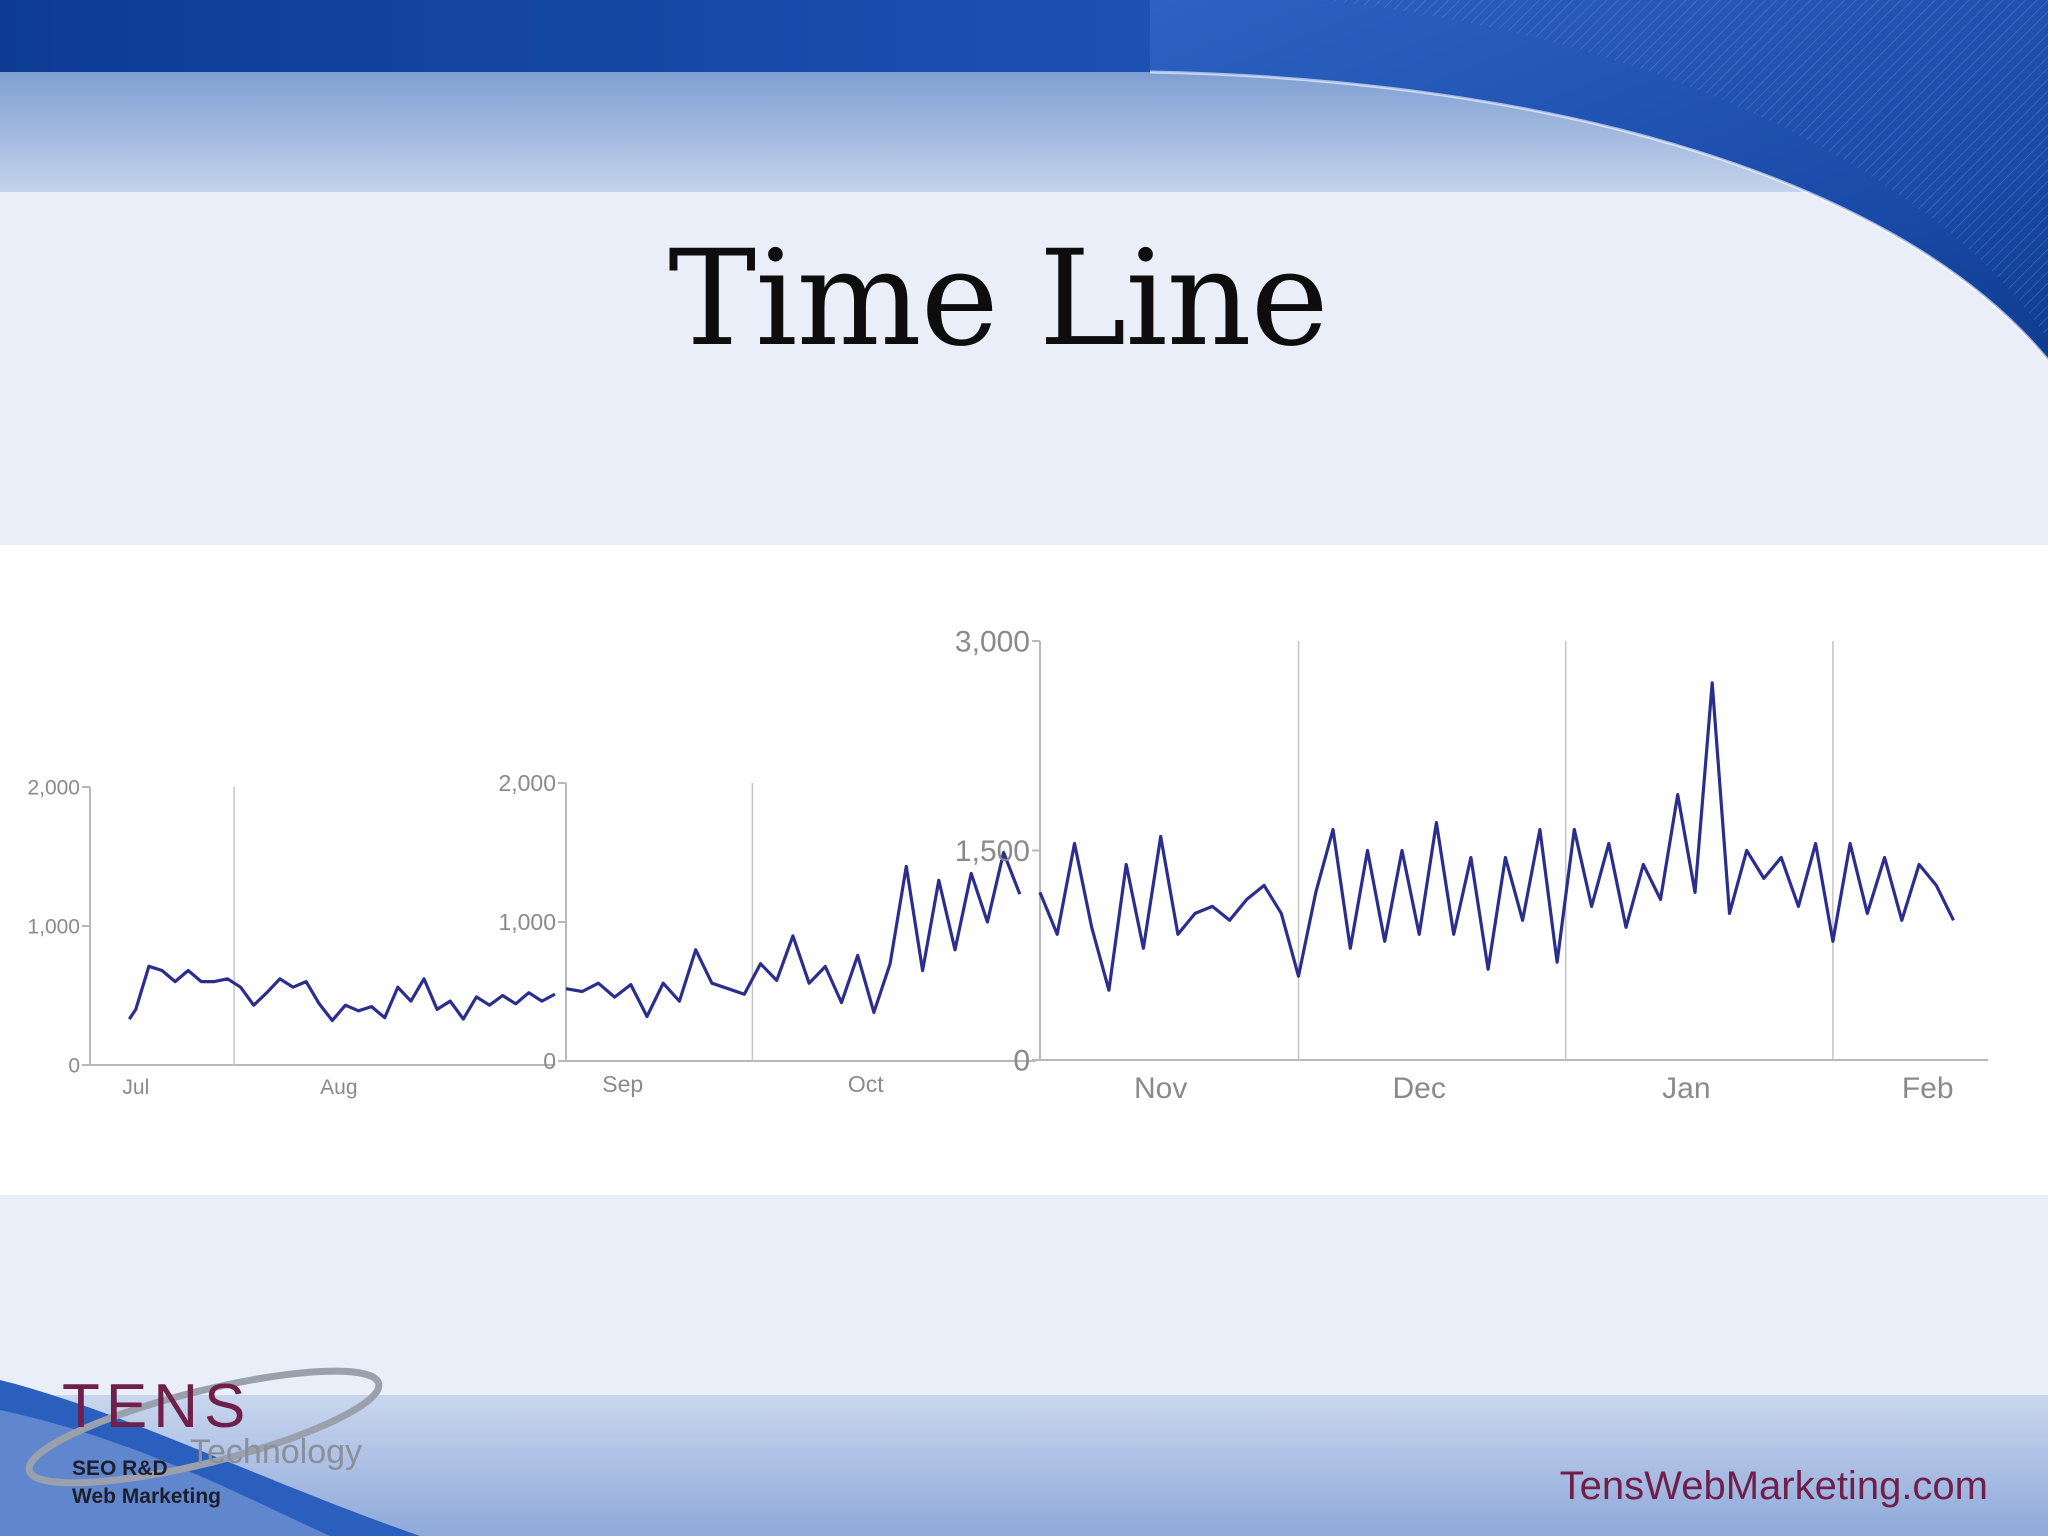 The height and width of the screenshot is (1536, 2048). Describe the element at coordinates (135, 1087) in the screenshot. I see `panel-1-x-tick-label-1: Jul` at that location.